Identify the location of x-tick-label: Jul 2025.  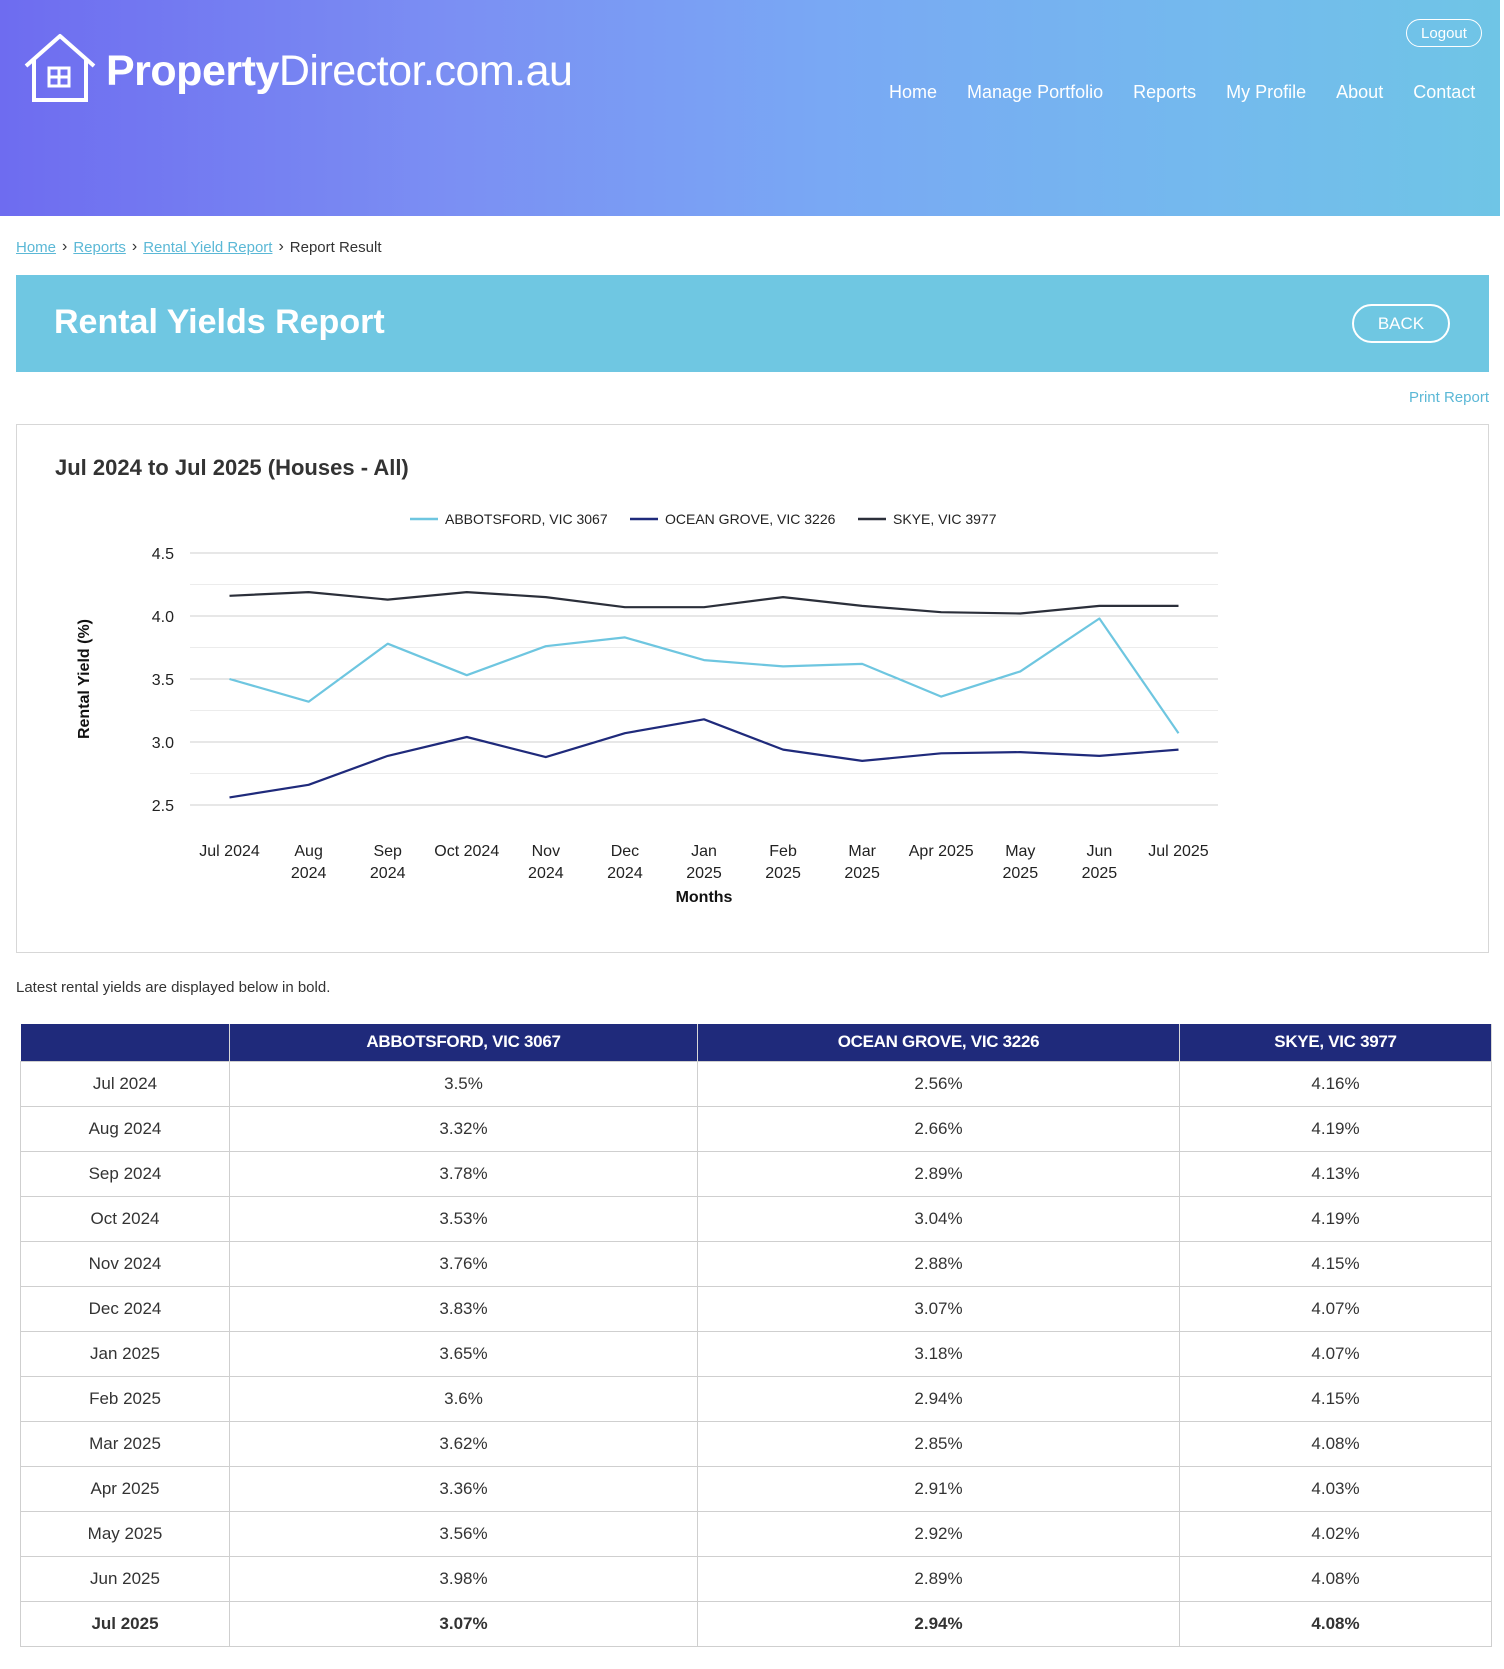
(1178, 851).